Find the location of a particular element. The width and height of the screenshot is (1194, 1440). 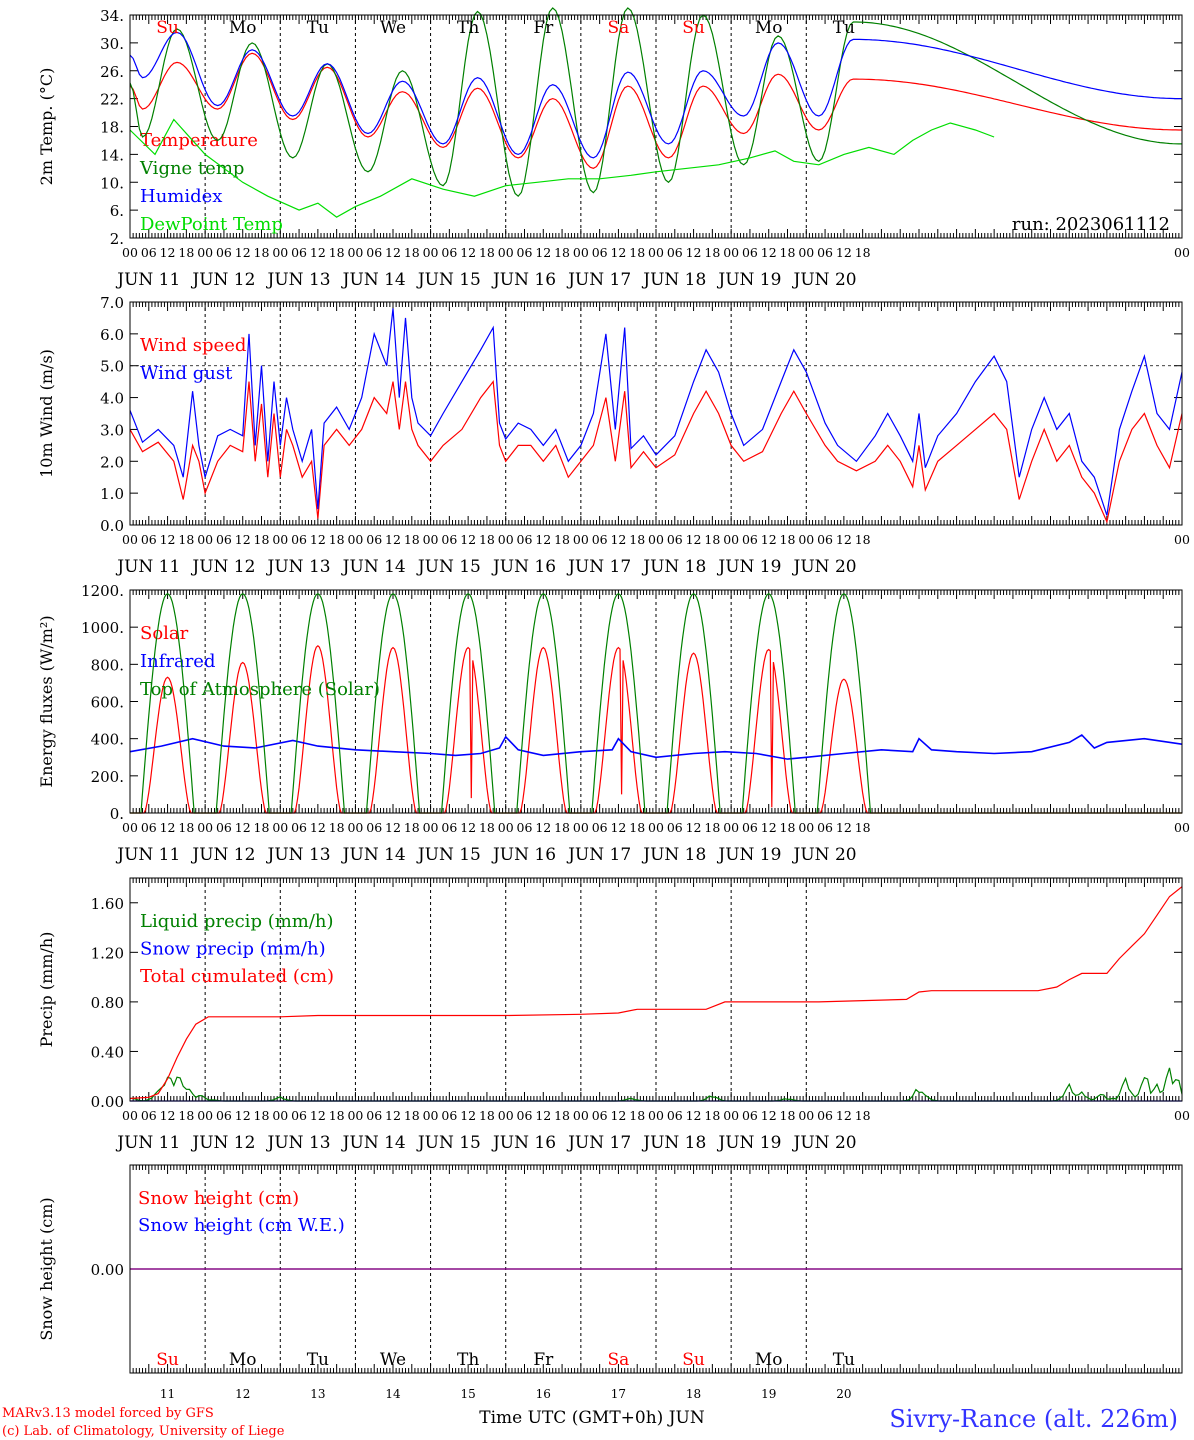

y-tick-label: 200. is located at coordinates (107, 777).